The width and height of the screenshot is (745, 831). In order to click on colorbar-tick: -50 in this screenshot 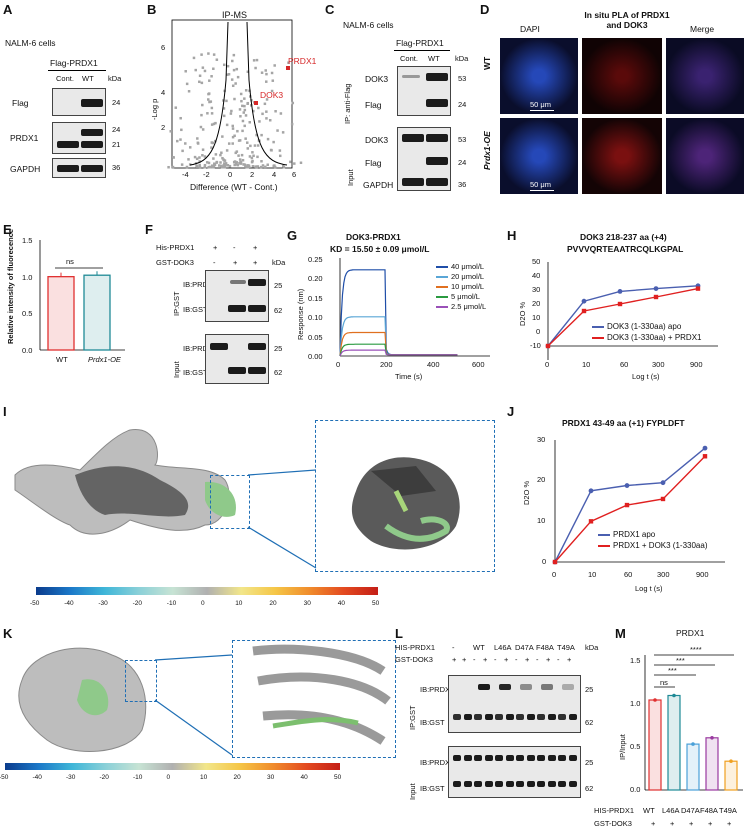, I will do `click(4, 777)`.